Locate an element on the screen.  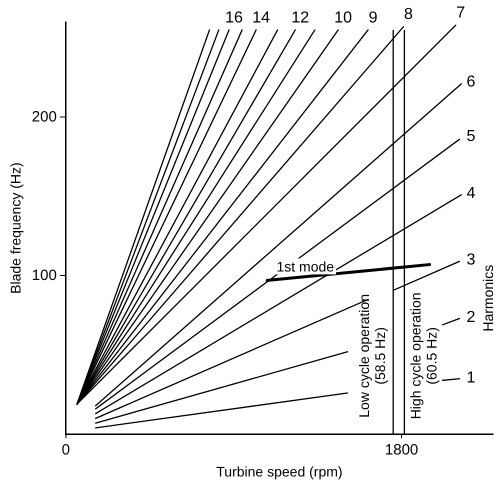
series-label: 2 is located at coordinates (471, 317).